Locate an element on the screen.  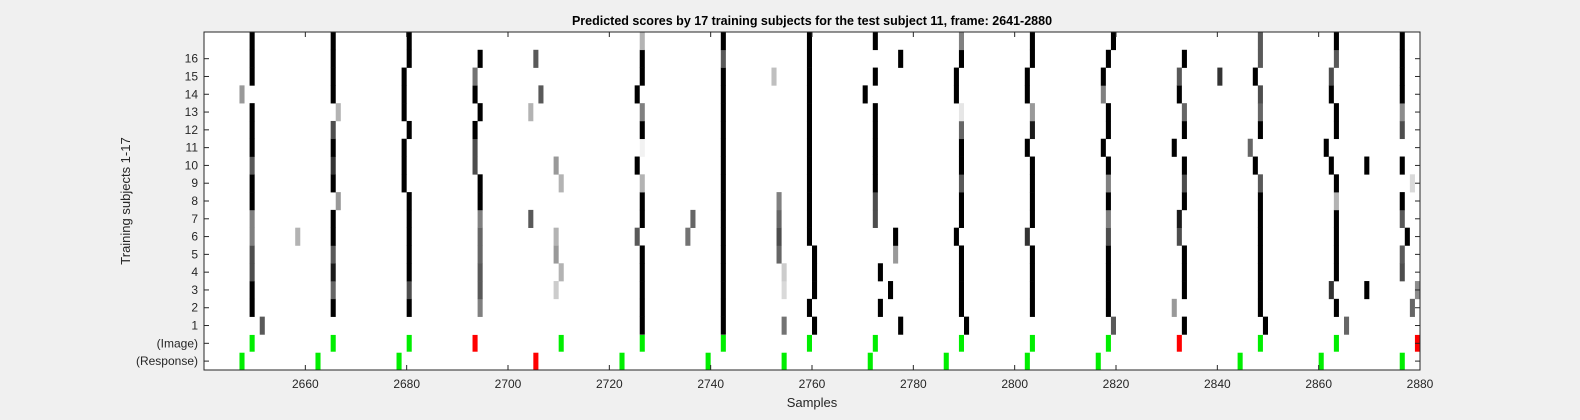
y-tick-label: 9 is located at coordinates (194, 183).